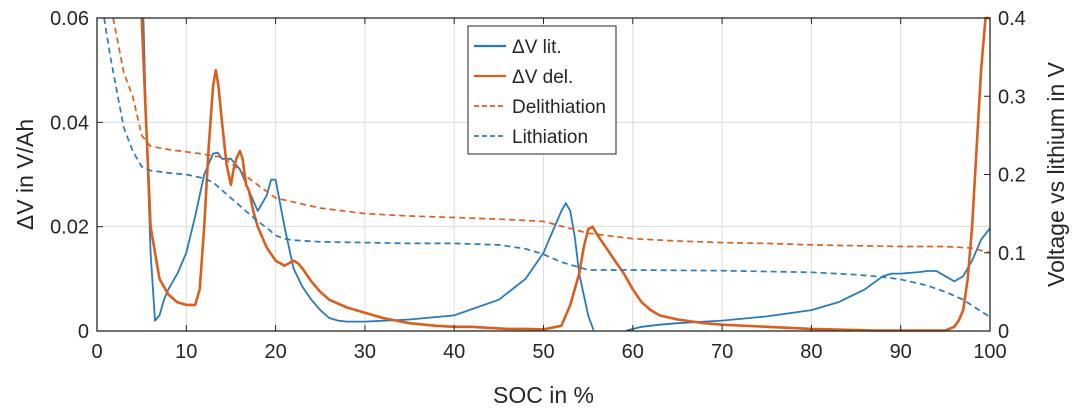 The height and width of the screenshot is (413, 1080). Describe the element at coordinates (543, 395) in the screenshot. I see `x-axis-label: SOC in %` at that location.